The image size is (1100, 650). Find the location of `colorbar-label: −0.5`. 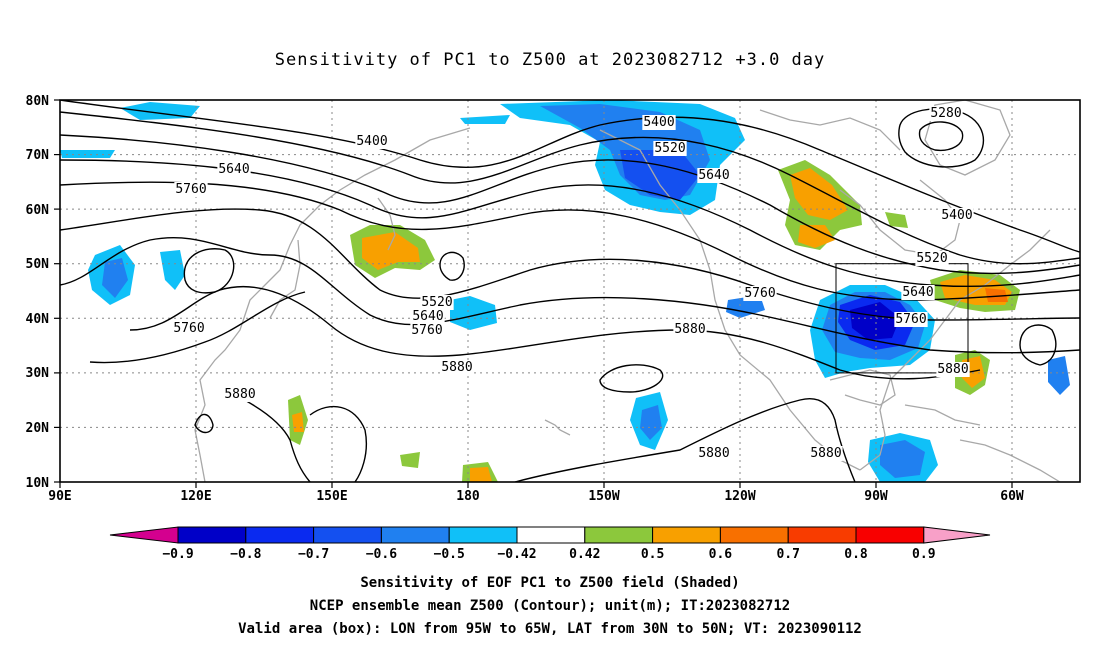

colorbar-label: −0.5 is located at coordinates (449, 554).